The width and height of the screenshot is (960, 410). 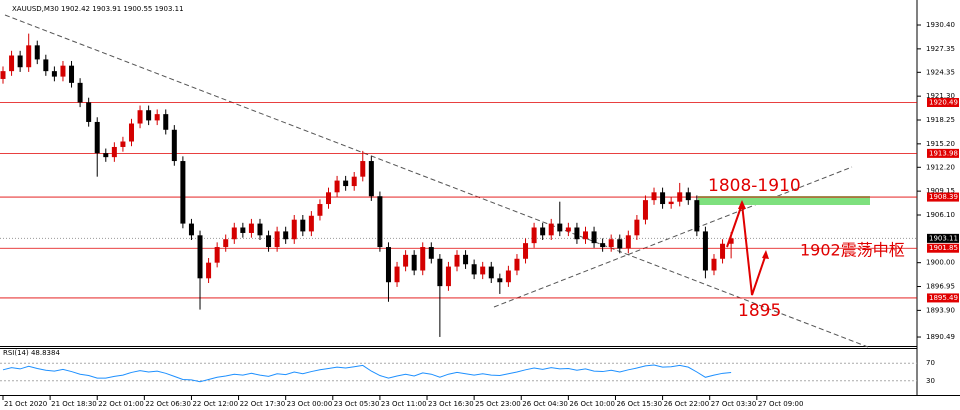 I want to click on y-tick-label: 1890.49, so click(x=940, y=337).